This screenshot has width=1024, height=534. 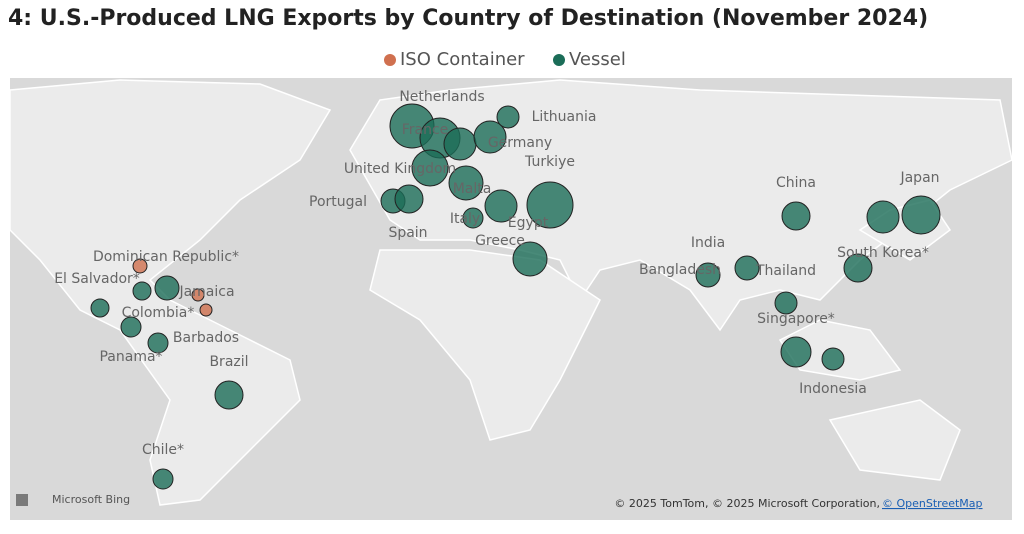 I want to click on legend-label: ISO Container, so click(x=462, y=59).